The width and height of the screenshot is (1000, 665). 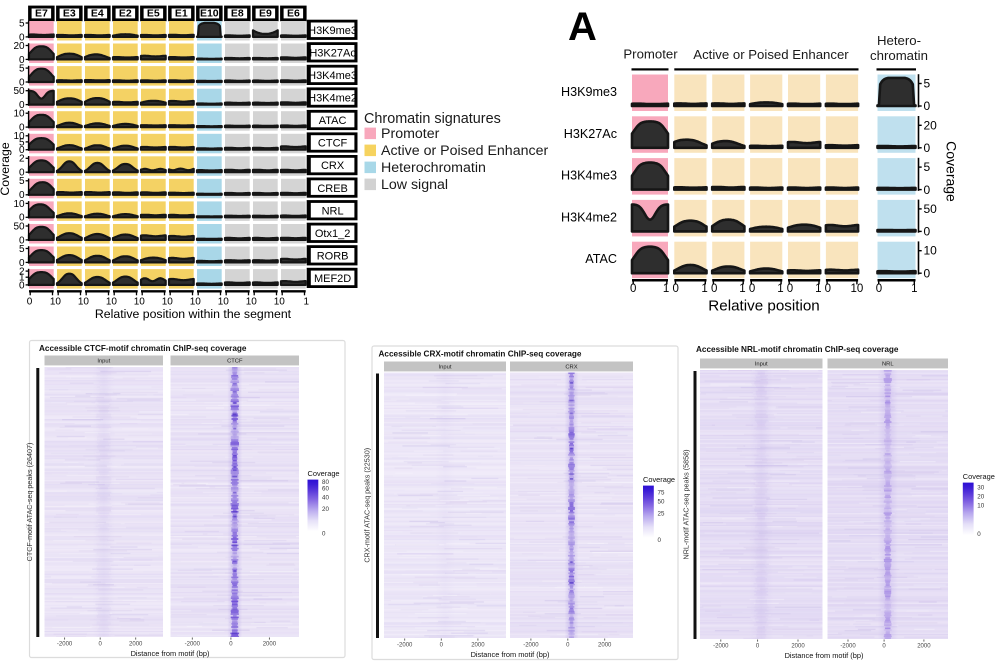 What do you see at coordinates (293, 14) in the screenshot?
I see `svg-text: E6` at bounding box center [293, 14].